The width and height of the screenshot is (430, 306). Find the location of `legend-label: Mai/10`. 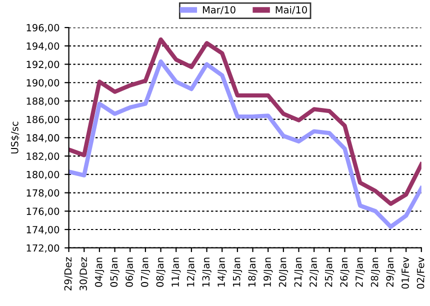

legend-label: Mai/10 is located at coordinates (291, 10).